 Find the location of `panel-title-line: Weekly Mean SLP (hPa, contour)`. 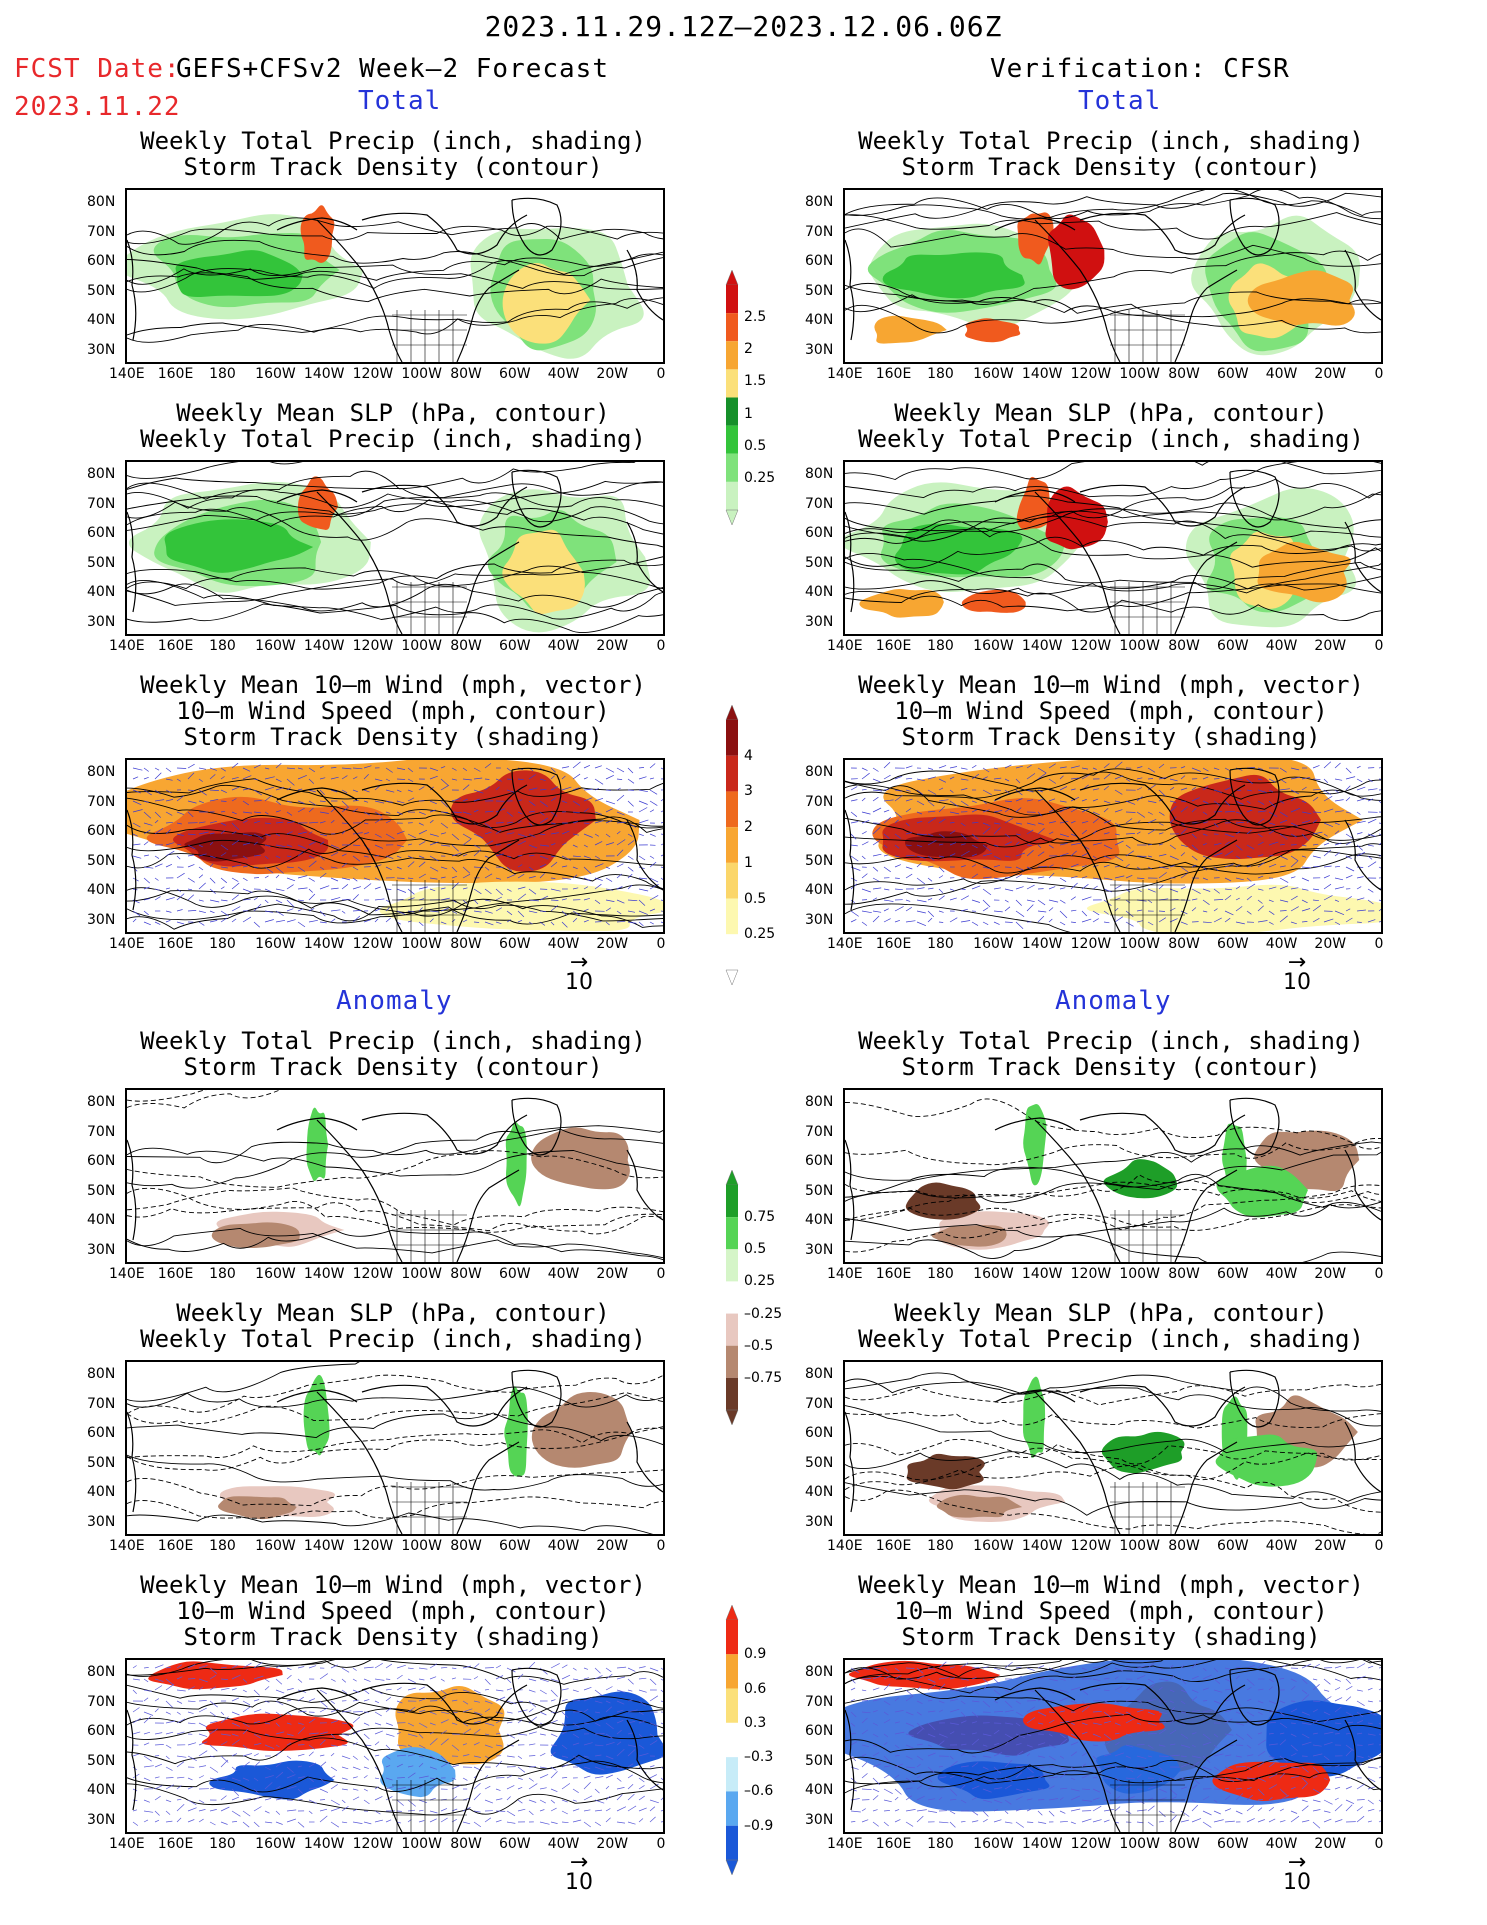

panel-title-line: Weekly Mean SLP (hPa, contour) is located at coordinates (1111, 1313).